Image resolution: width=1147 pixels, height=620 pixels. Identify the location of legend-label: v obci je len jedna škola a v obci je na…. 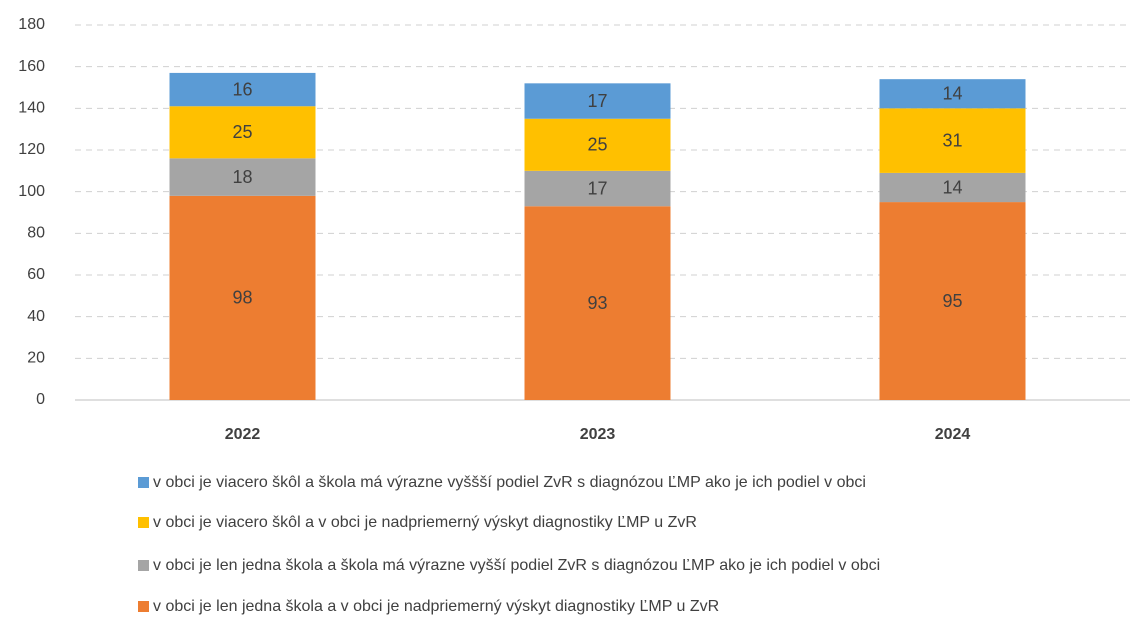
(436, 606).